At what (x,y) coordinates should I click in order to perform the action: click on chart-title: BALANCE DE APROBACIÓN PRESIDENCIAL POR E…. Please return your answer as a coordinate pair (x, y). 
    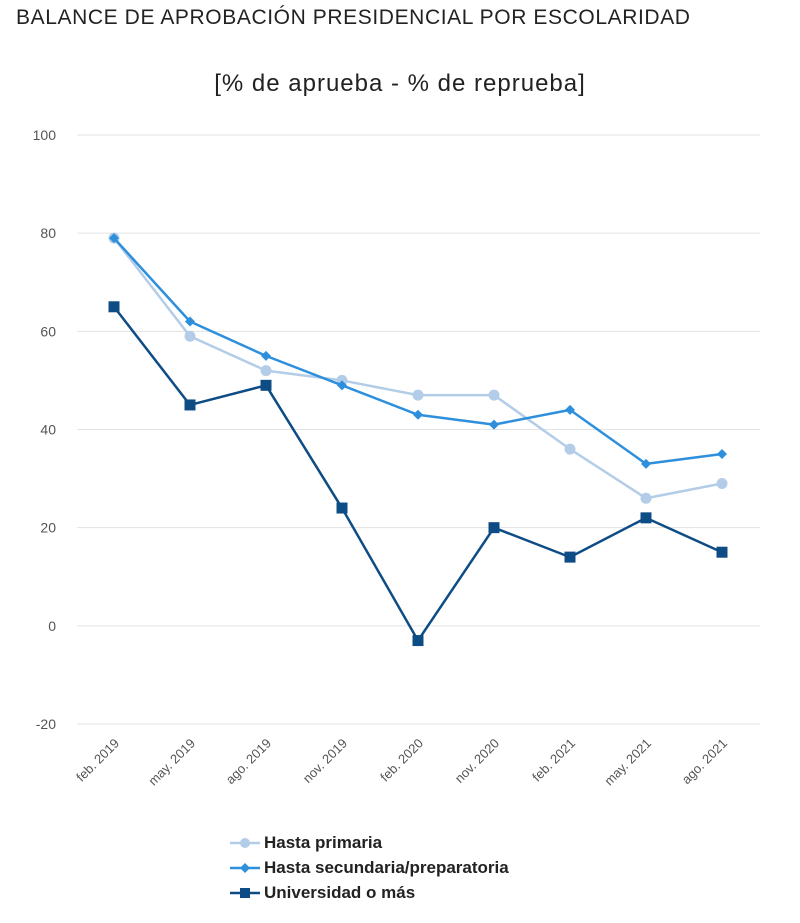
    Looking at the image, I should click on (353, 17).